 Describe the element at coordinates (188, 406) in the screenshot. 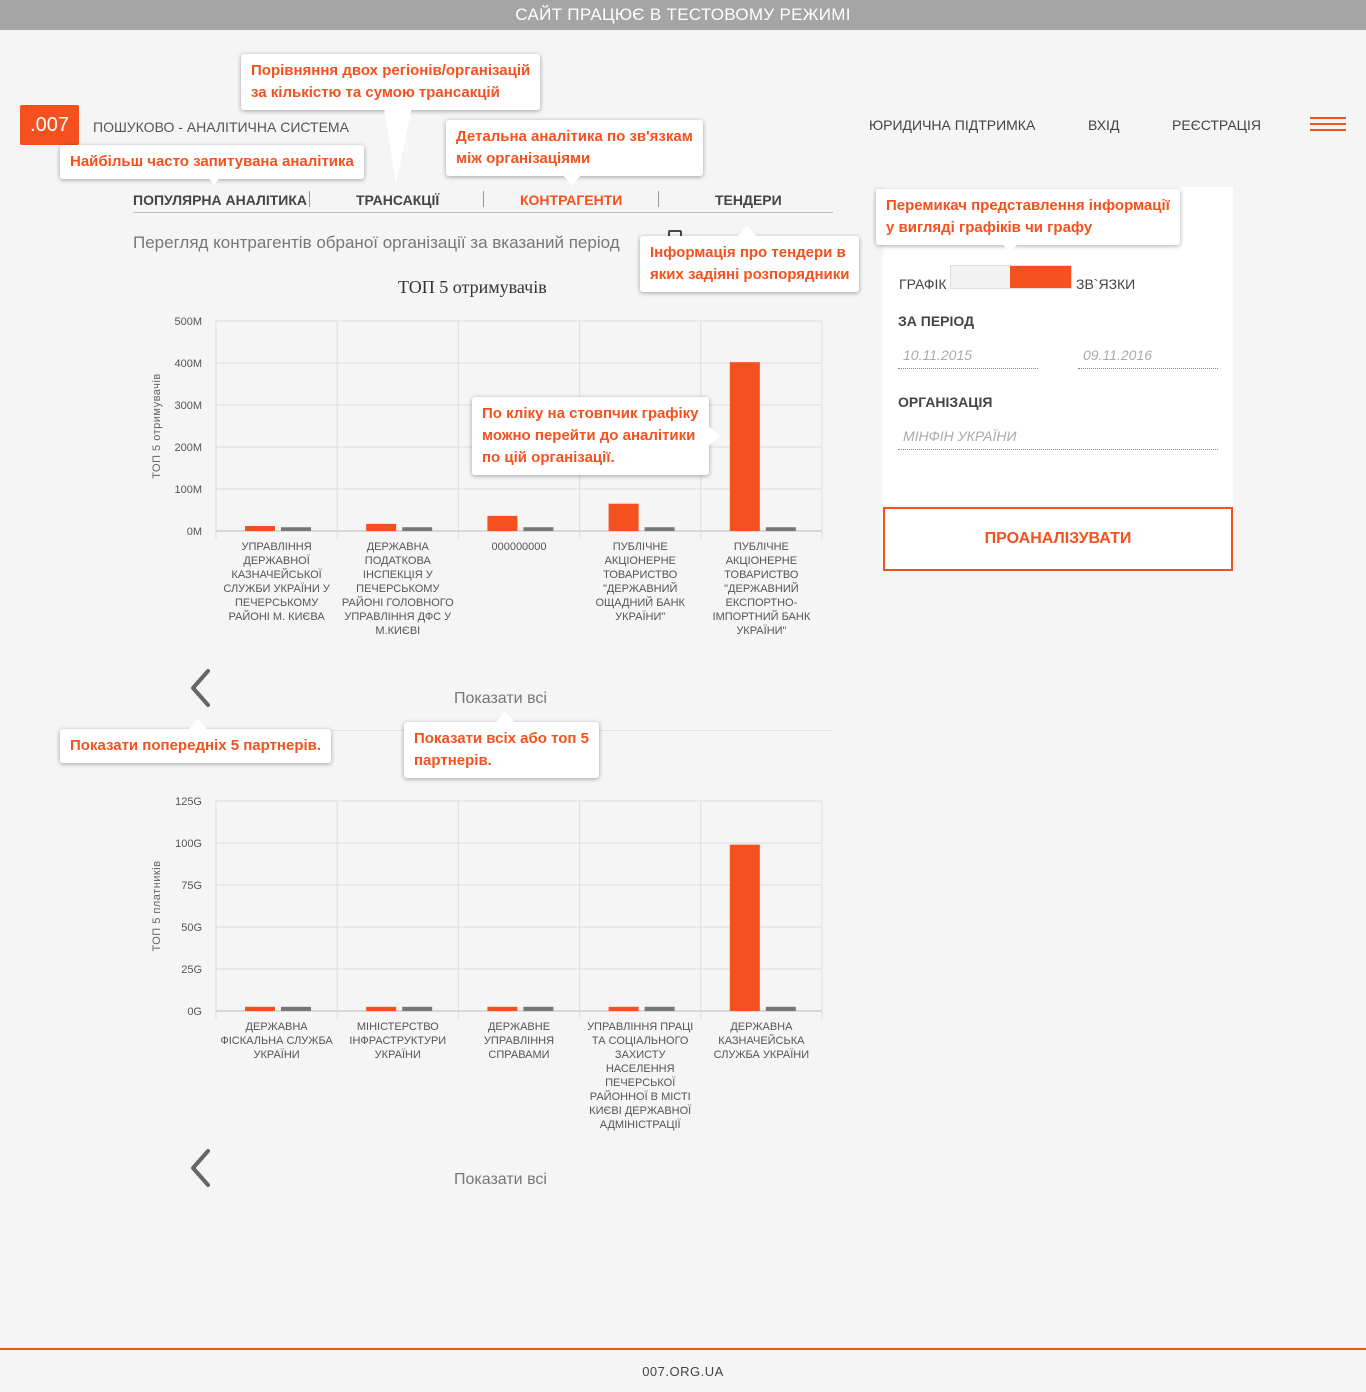

I see `y-tick-label: 300M` at that location.